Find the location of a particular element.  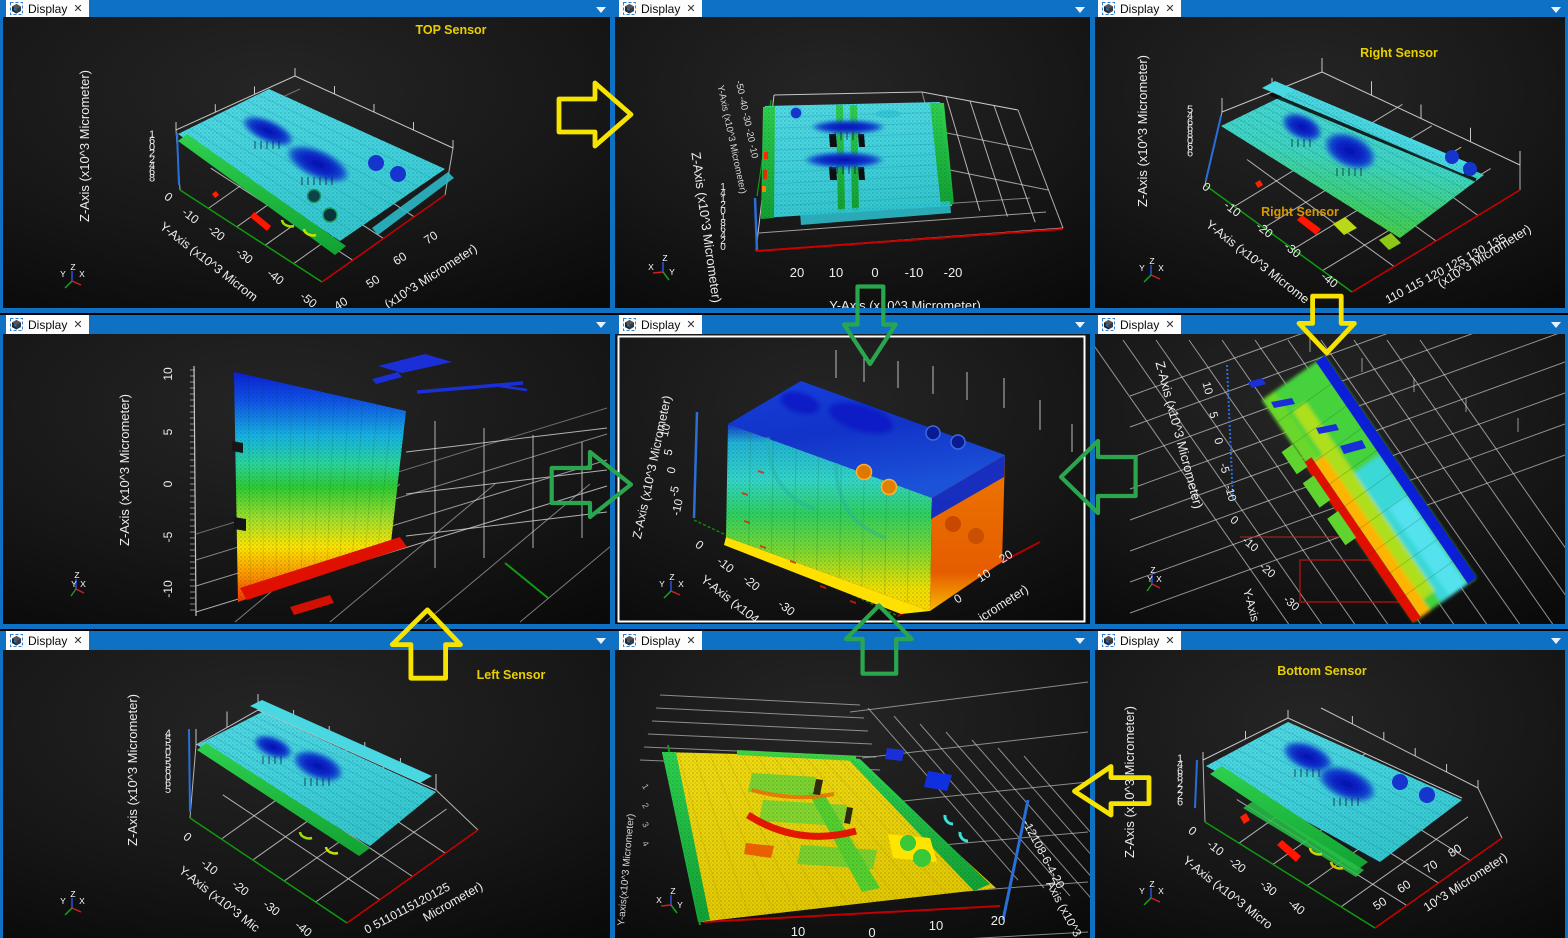

svg-text: Left Sensor is located at coordinates (511, 675).